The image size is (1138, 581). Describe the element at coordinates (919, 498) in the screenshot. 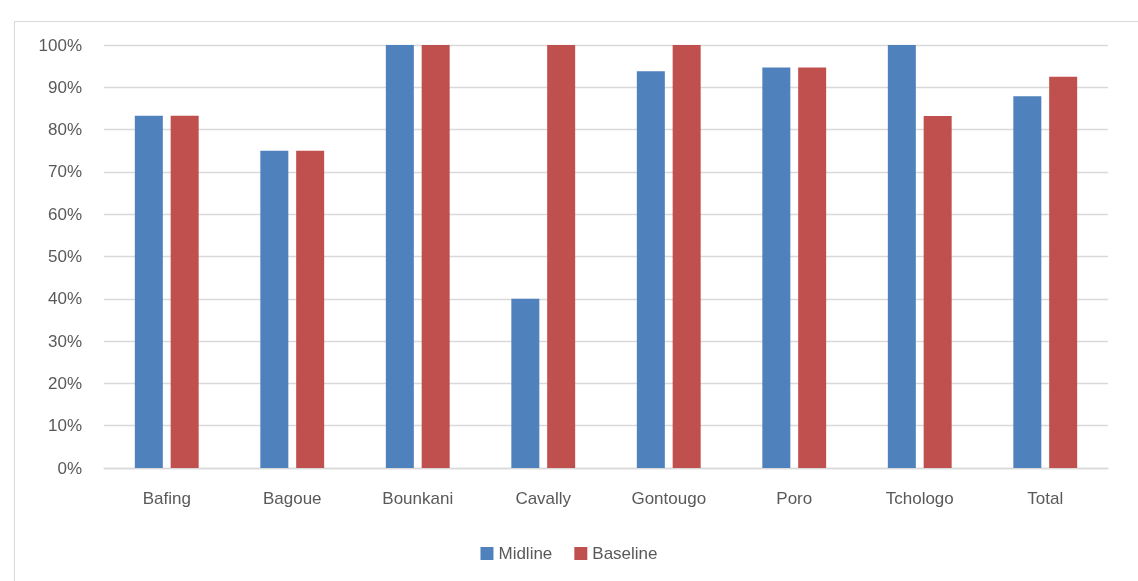

I see `x-tick-label: Tchologo` at that location.